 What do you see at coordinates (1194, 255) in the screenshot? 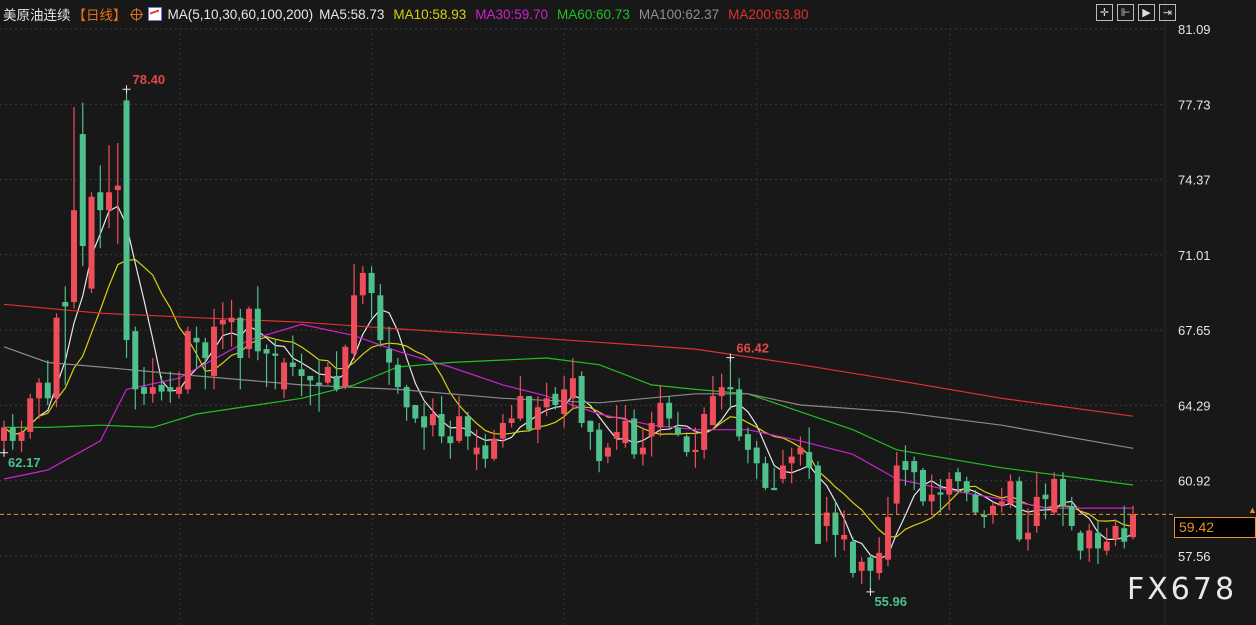
I see `y-tick-label: 71.01` at bounding box center [1194, 255].